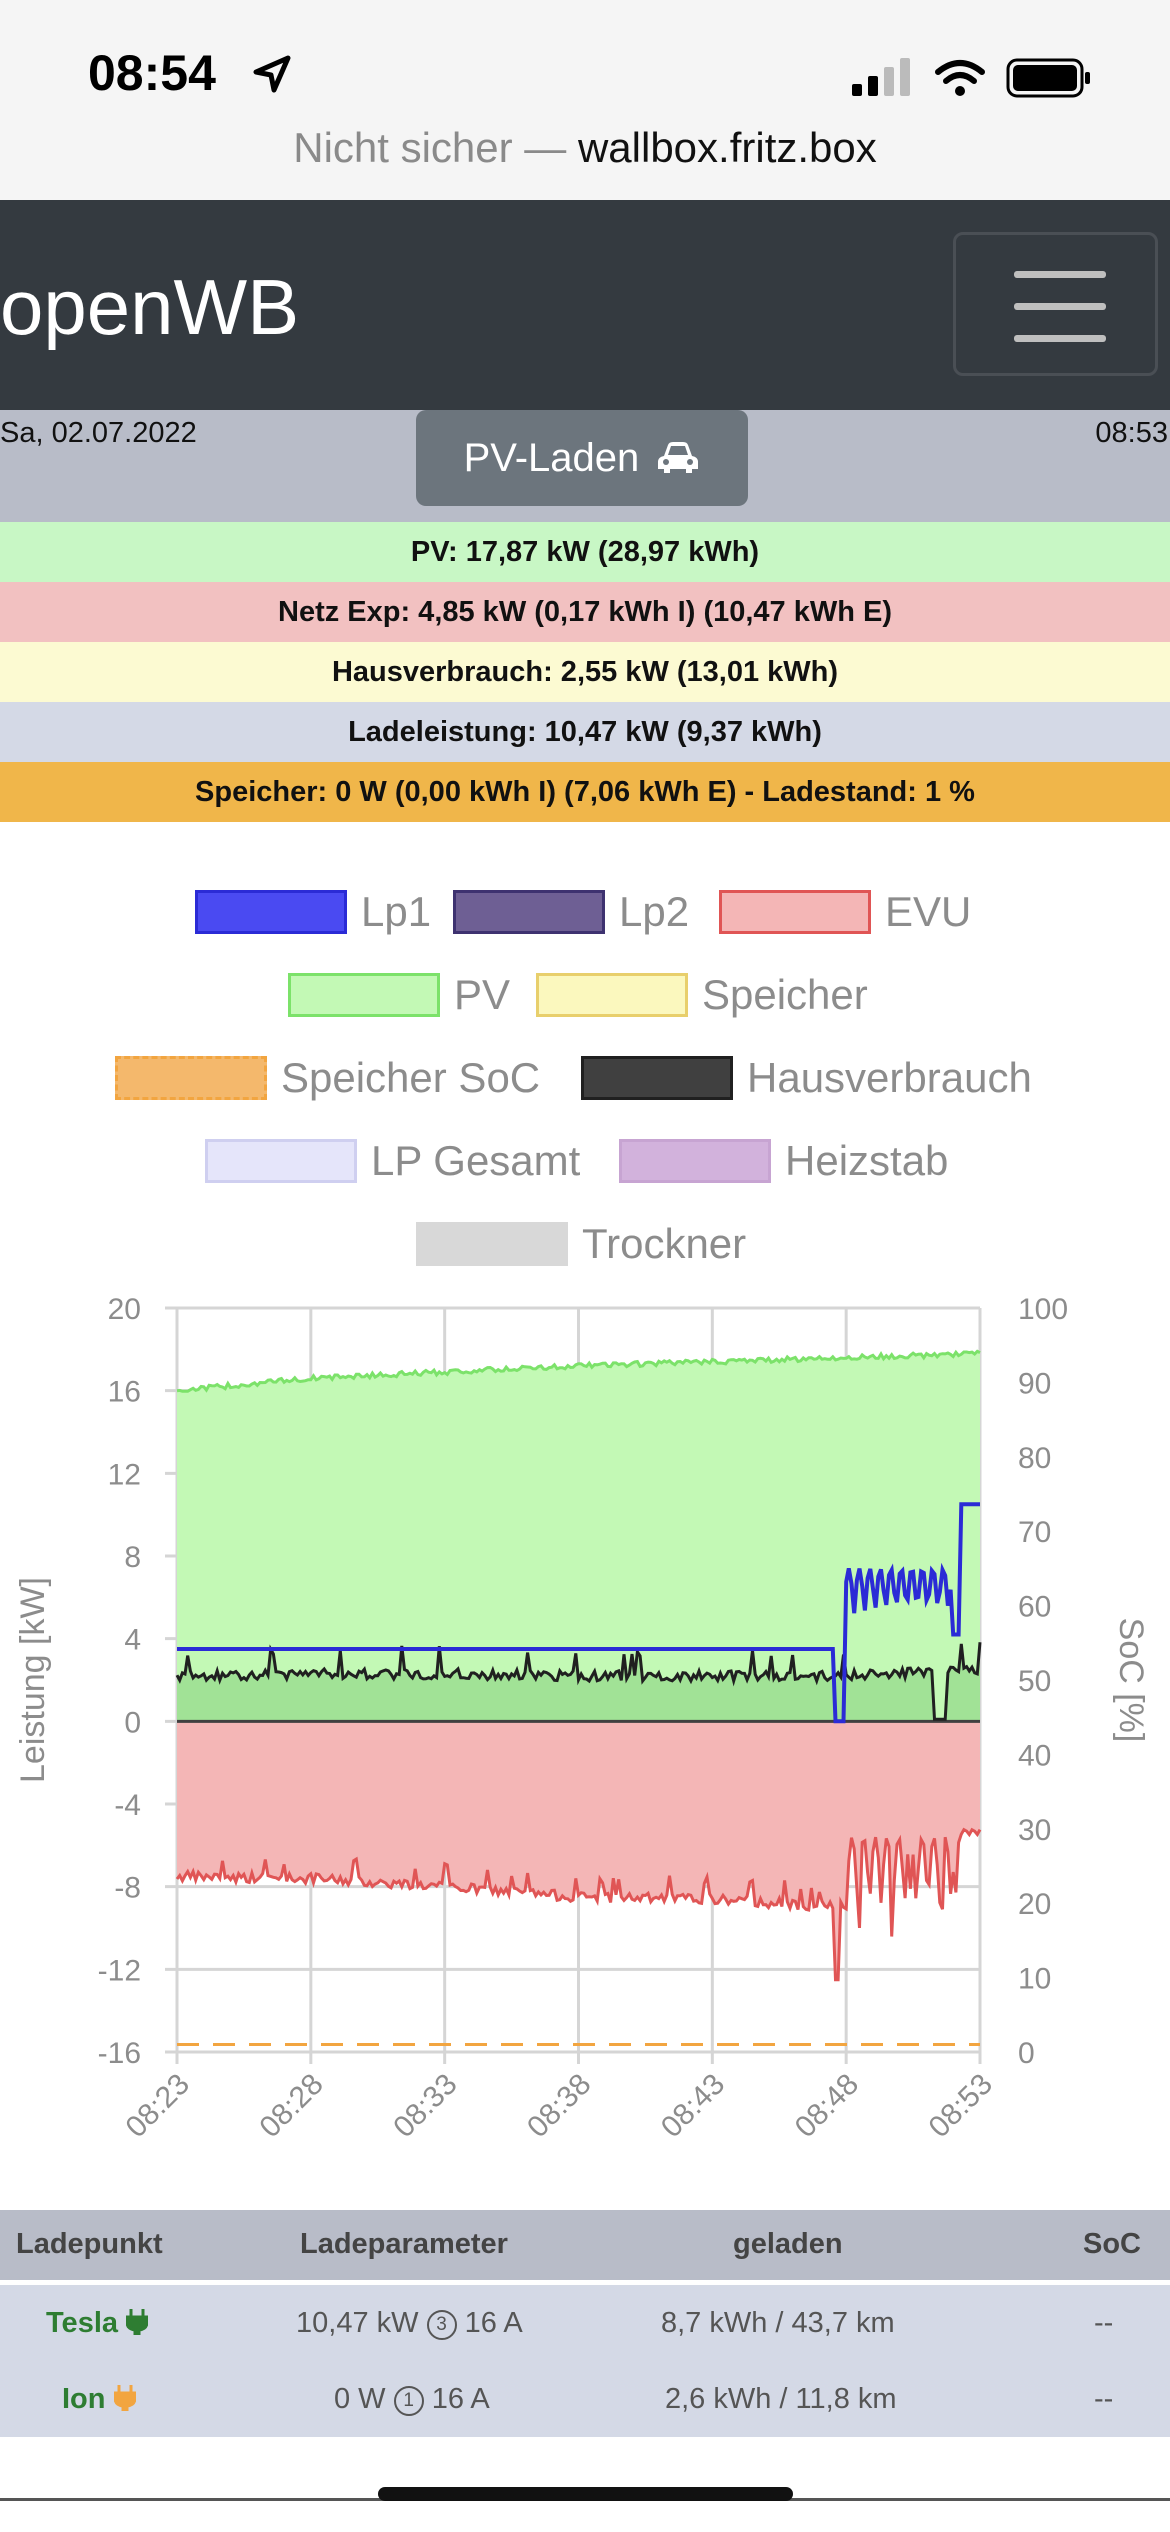 This screenshot has height=2532, width=1170. What do you see at coordinates (585, 100) in the screenshot?
I see `ios-status-bar` at bounding box center [585, 100].